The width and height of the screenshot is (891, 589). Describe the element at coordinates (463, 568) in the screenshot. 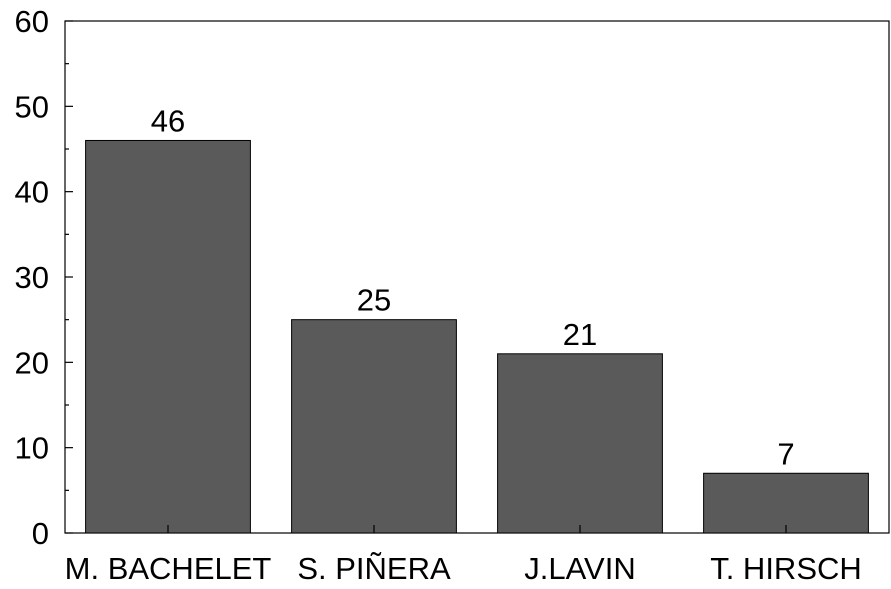

I see `x-axis-tick-labels: M. BACHELET S. PIÑERA J.LAVIN T. HIRSCH` at that location.